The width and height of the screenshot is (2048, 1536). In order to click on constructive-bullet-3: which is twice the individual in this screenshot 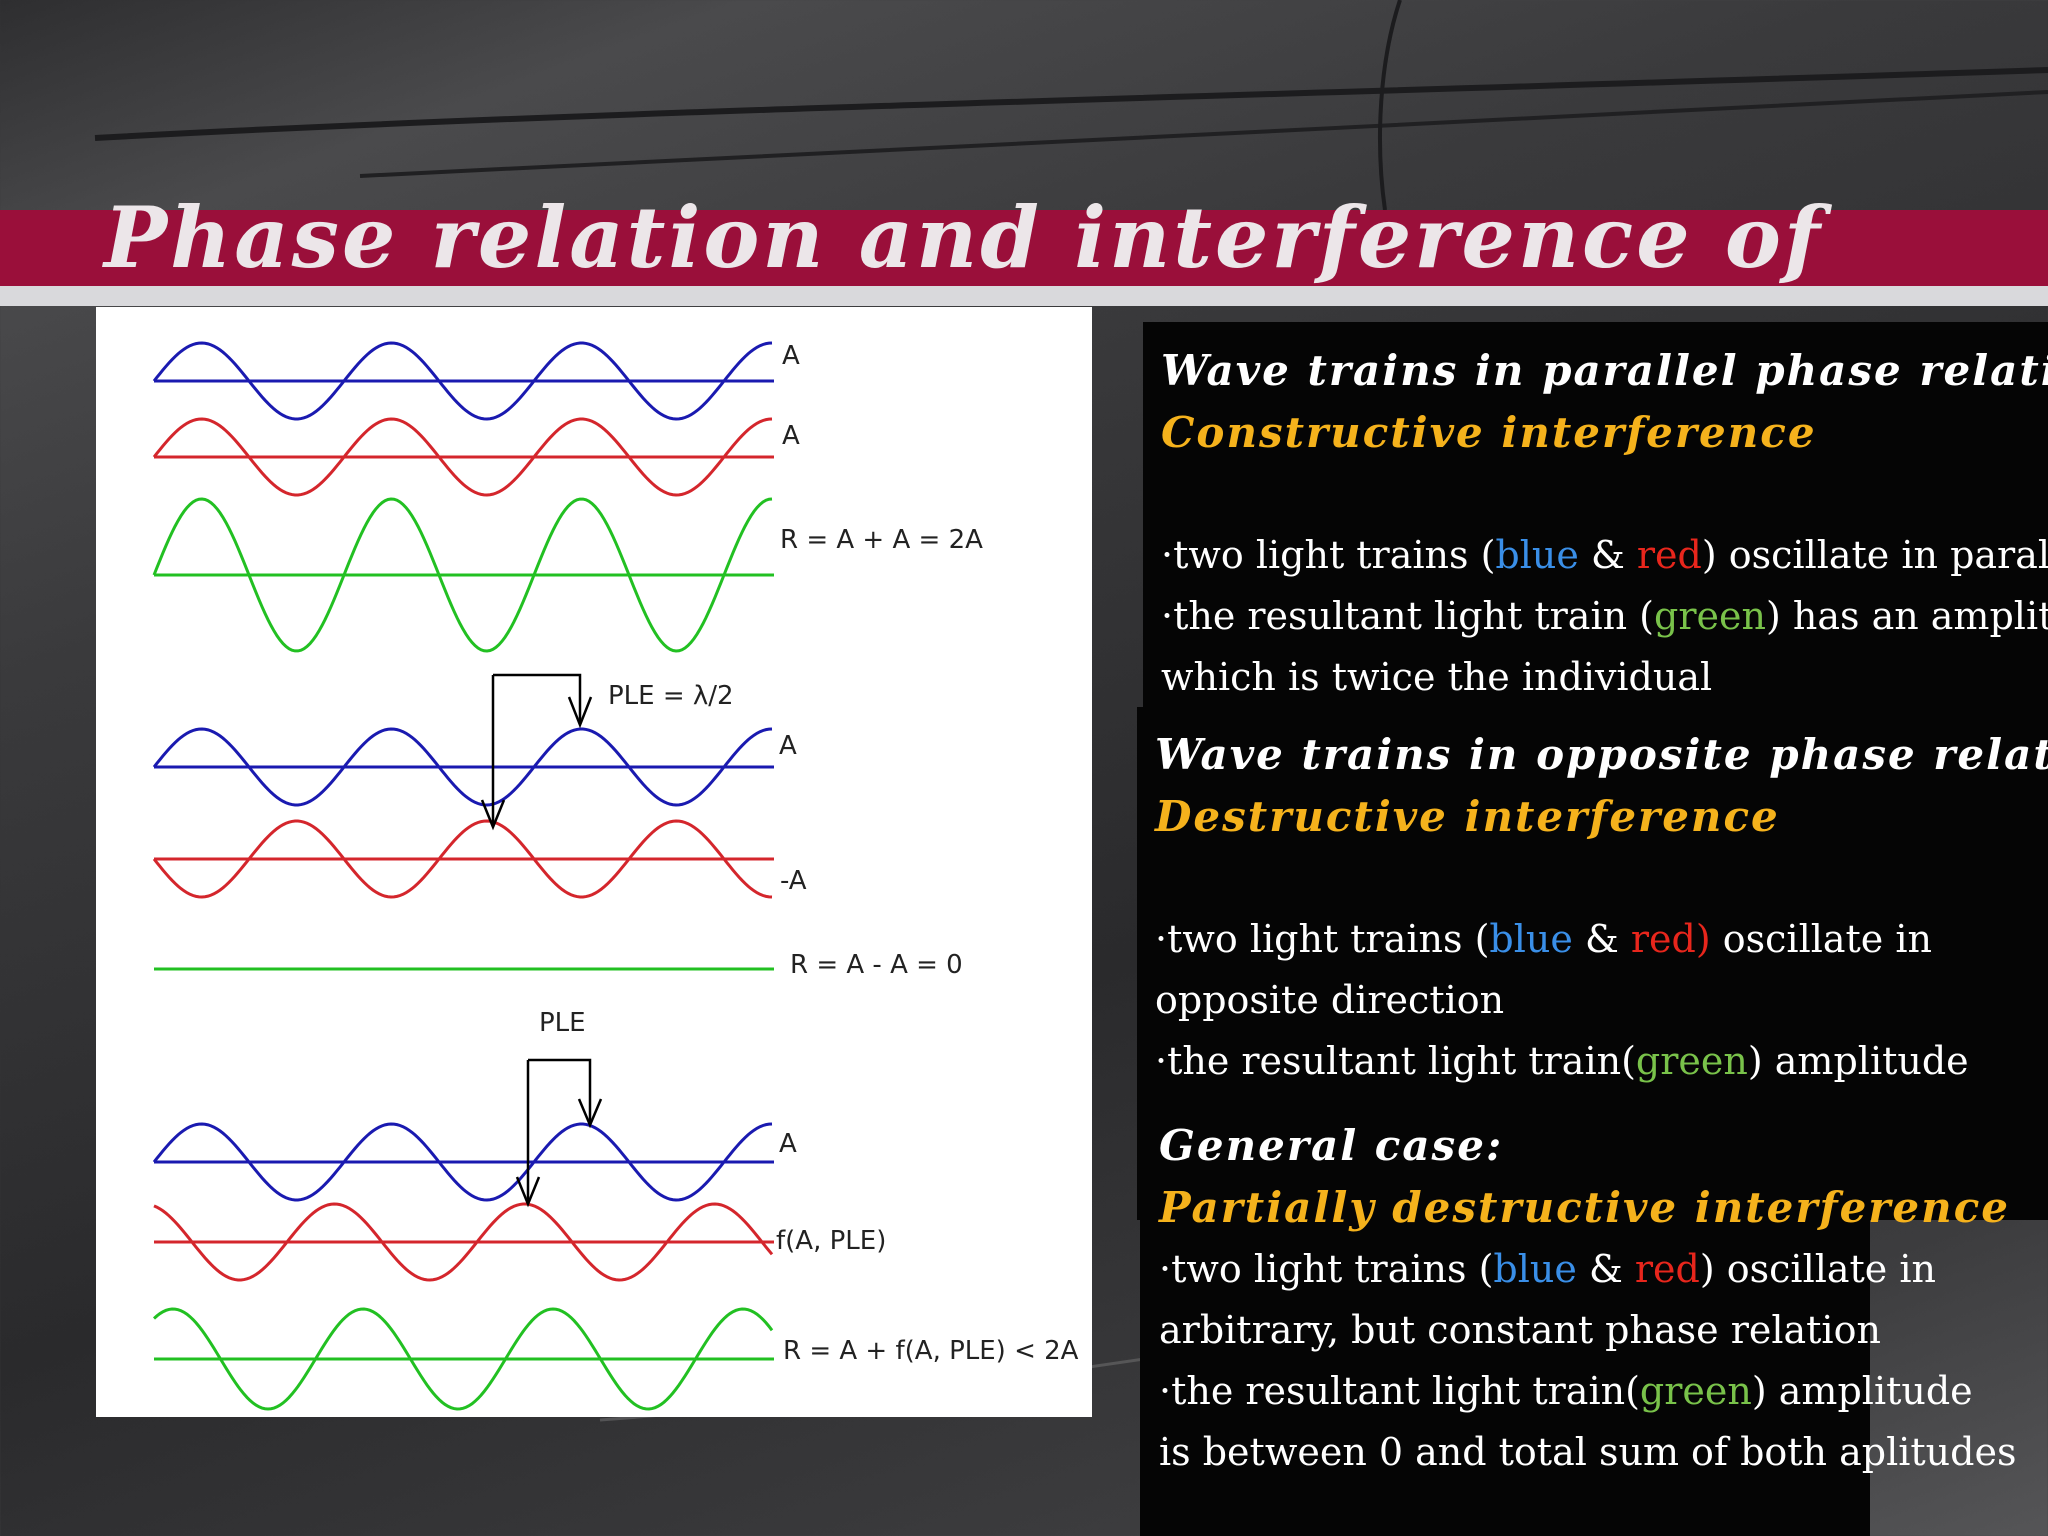, I will do `click(1437, 677)`.